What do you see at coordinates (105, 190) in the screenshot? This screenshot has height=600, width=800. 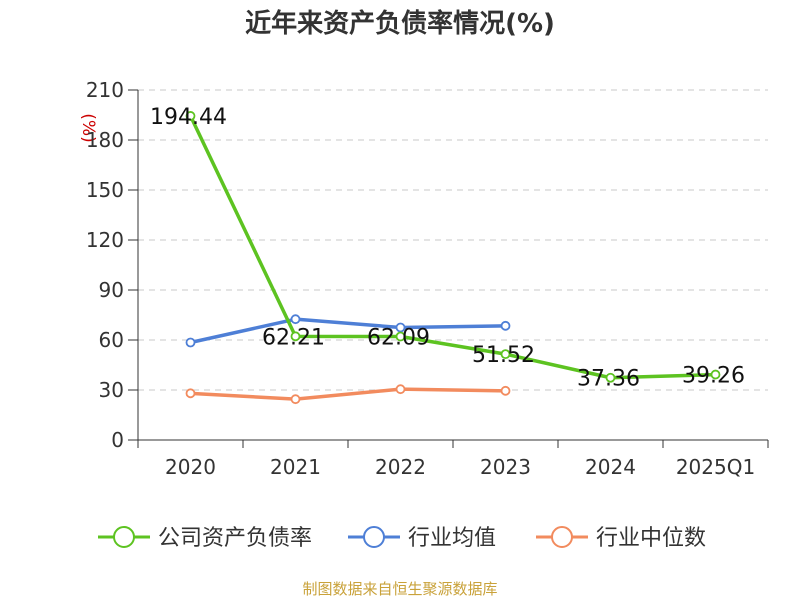 I see `y-tick-label: 150` at bounding box center [105, 190].